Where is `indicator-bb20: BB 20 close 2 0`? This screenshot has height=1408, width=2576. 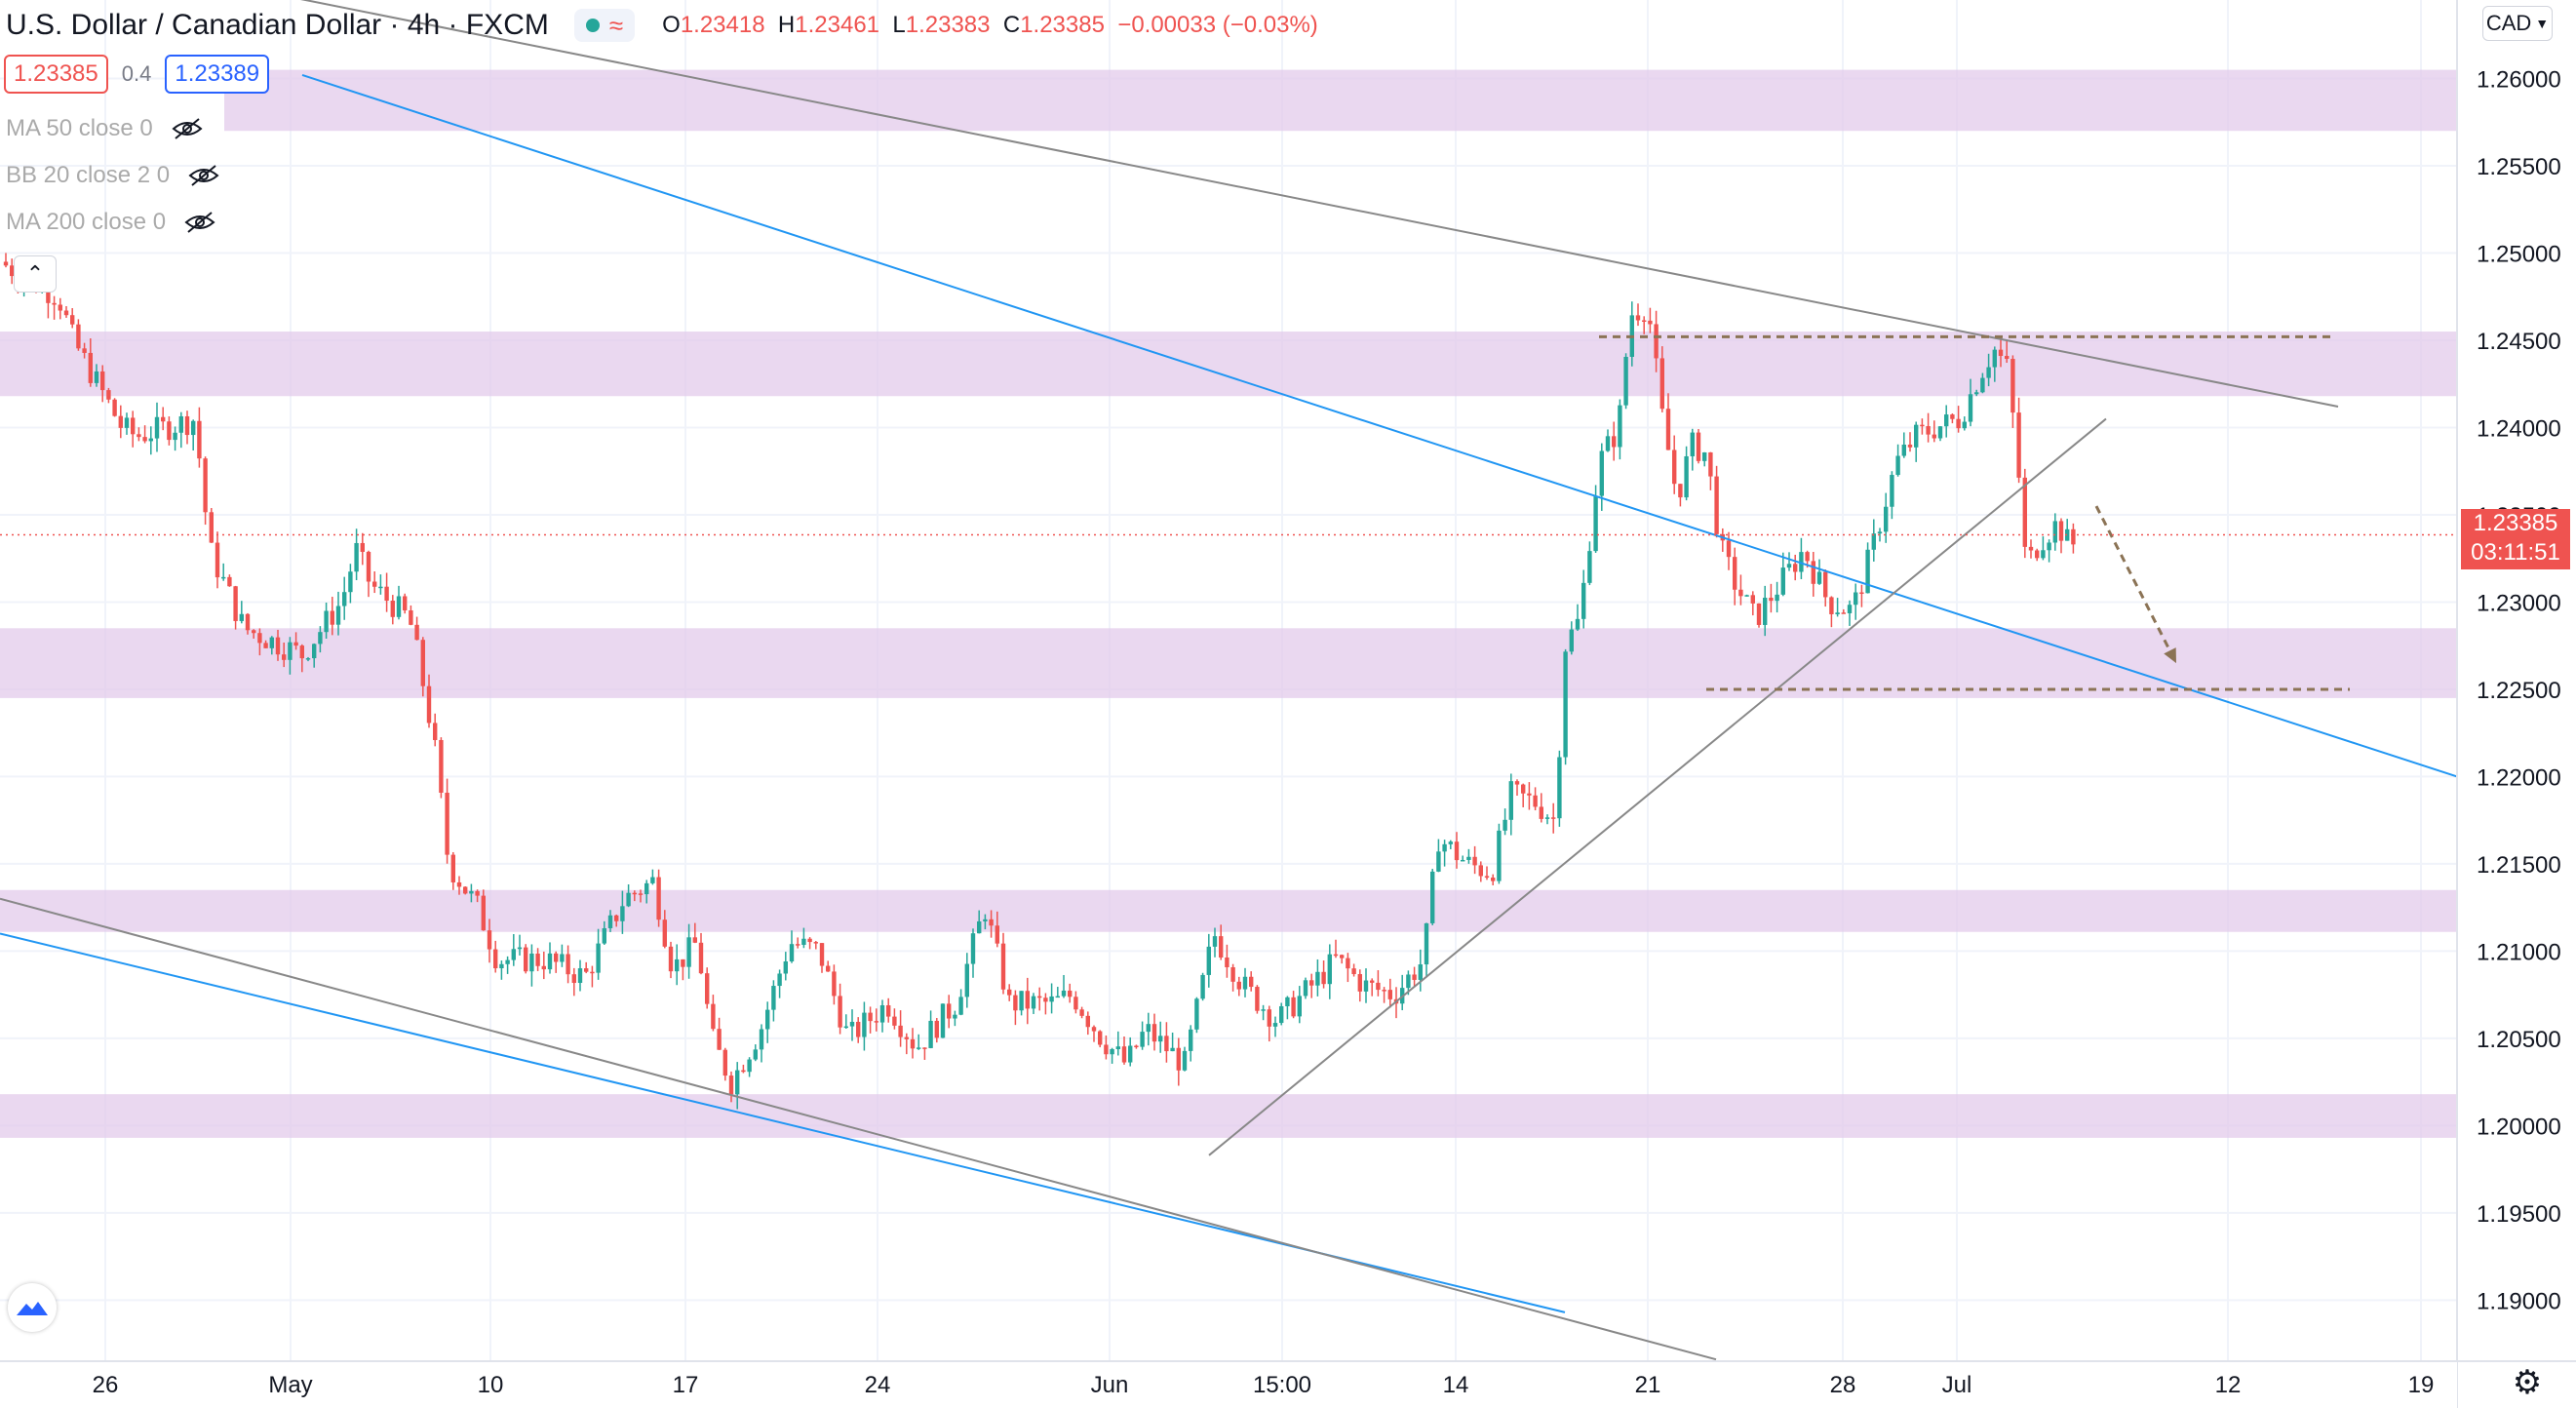
indicator-bb20: BB 20 close 2 0 is located at coordinates (113, 175).